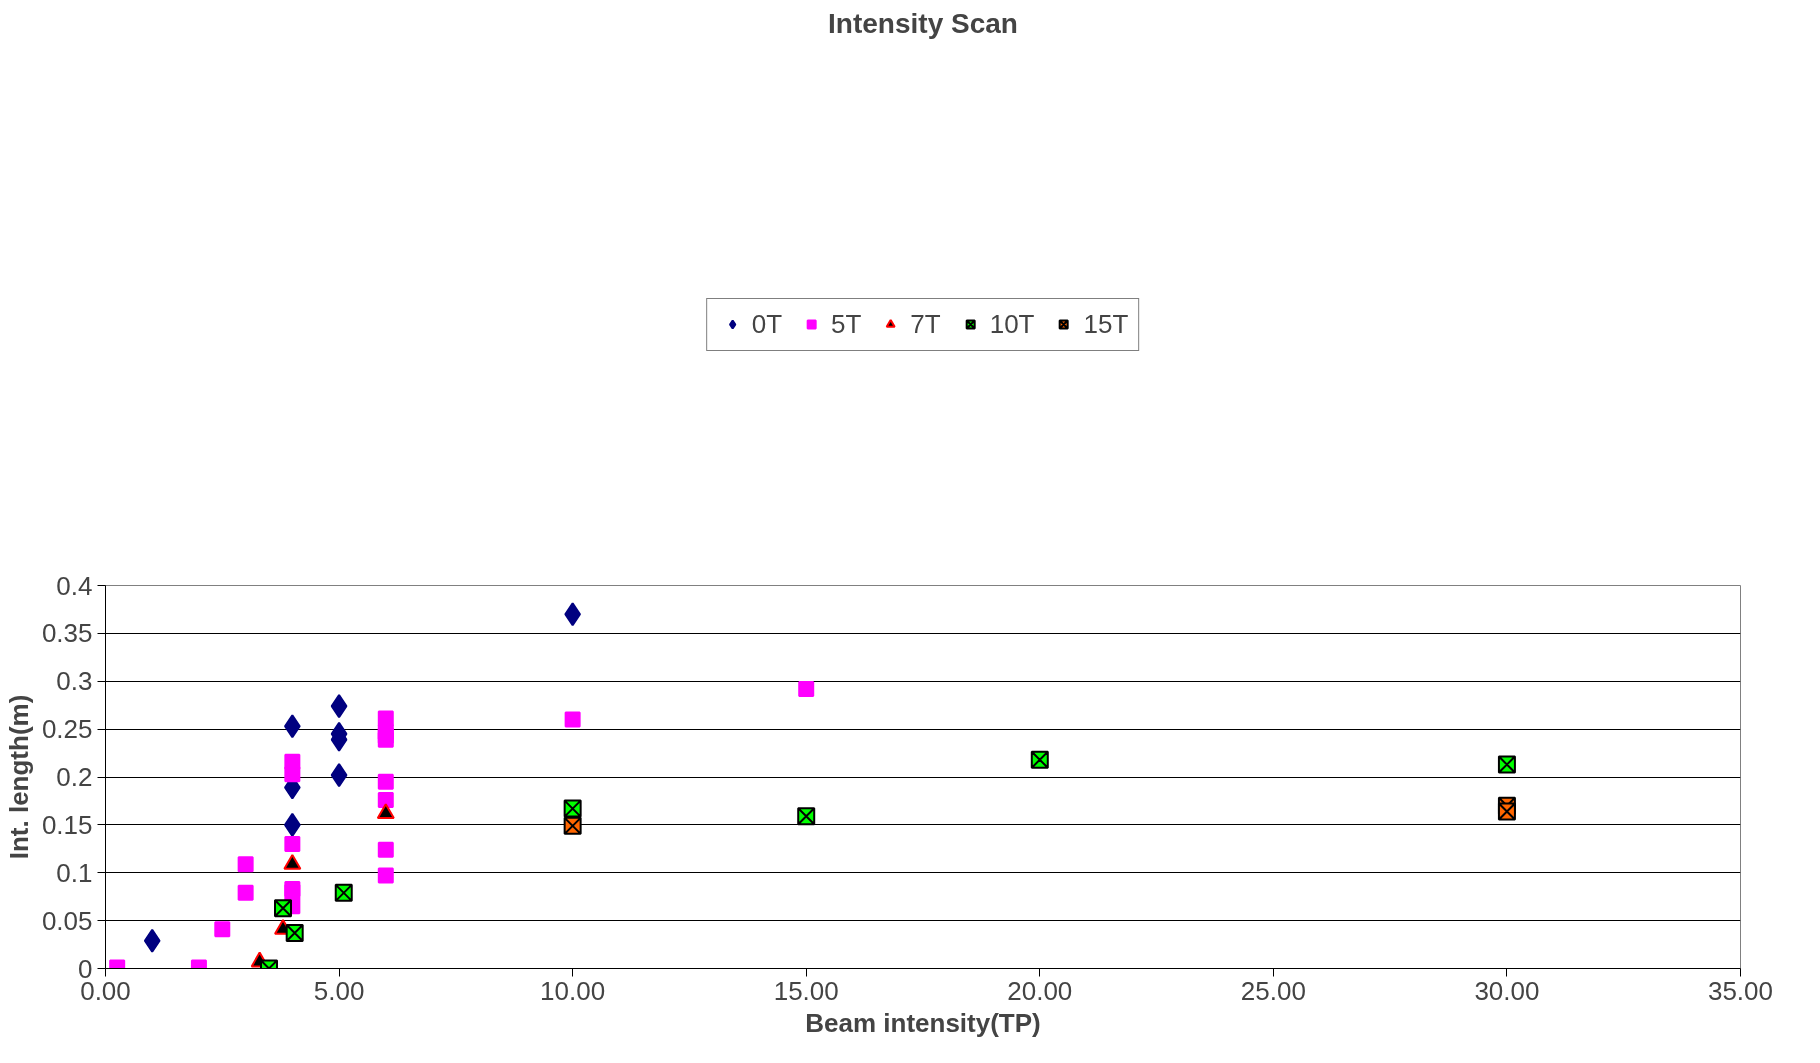  I want to click on y-tick-label: 0.35, so click(67, 633).